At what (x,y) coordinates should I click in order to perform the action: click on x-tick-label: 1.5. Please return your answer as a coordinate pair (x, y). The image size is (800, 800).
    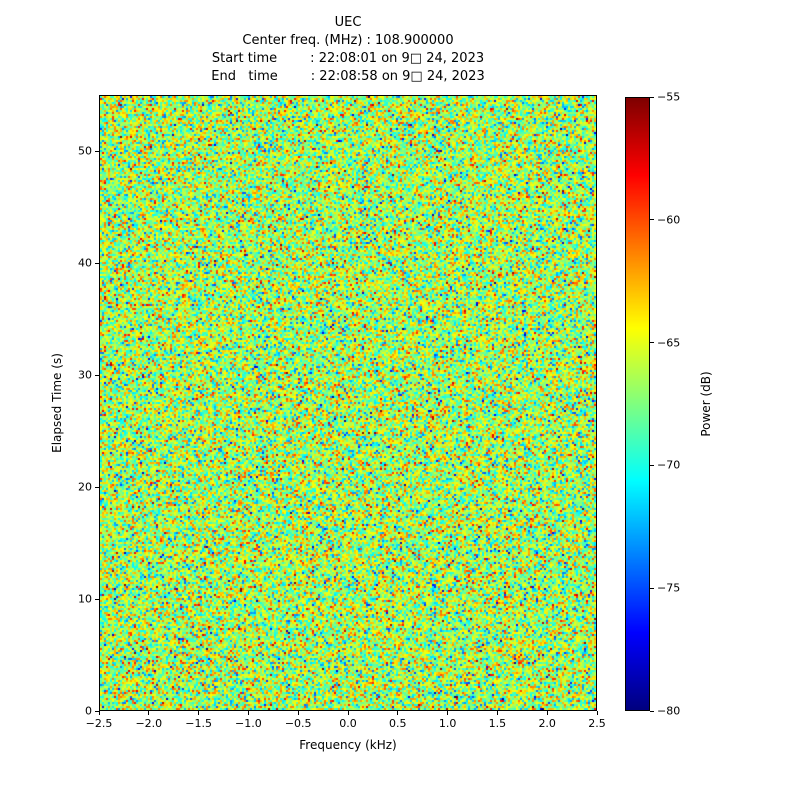
    Looking at the image, I should click on (497, 723).